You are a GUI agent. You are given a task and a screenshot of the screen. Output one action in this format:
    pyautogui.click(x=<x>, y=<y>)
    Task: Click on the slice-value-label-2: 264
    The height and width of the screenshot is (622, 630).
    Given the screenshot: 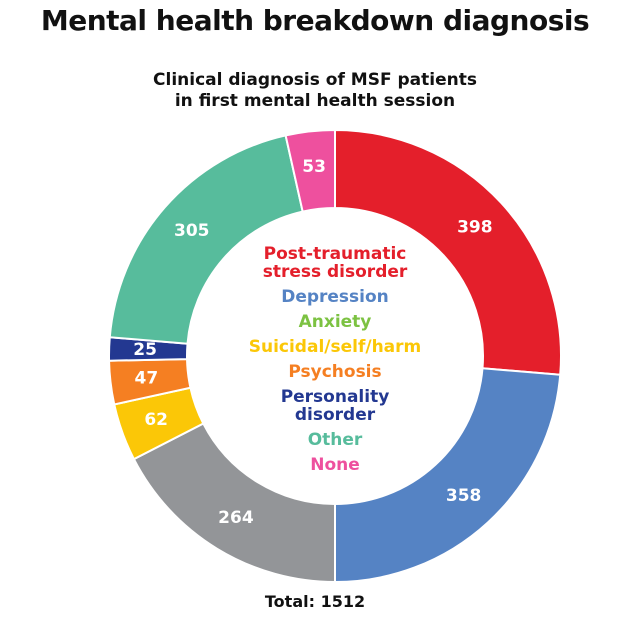 What is the action you would take?
    pyautogui.click(x=236, y=518)
    